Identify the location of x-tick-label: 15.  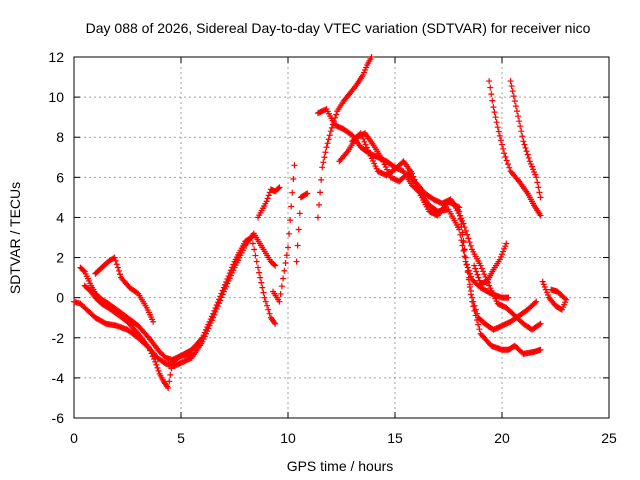
(395, 438).